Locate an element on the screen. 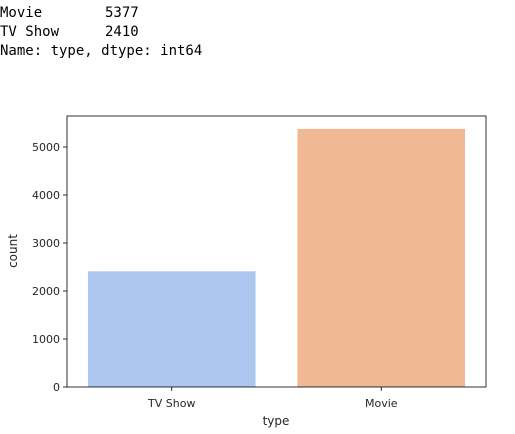  console-row-label: Movie is located at coordinates (21, 13).